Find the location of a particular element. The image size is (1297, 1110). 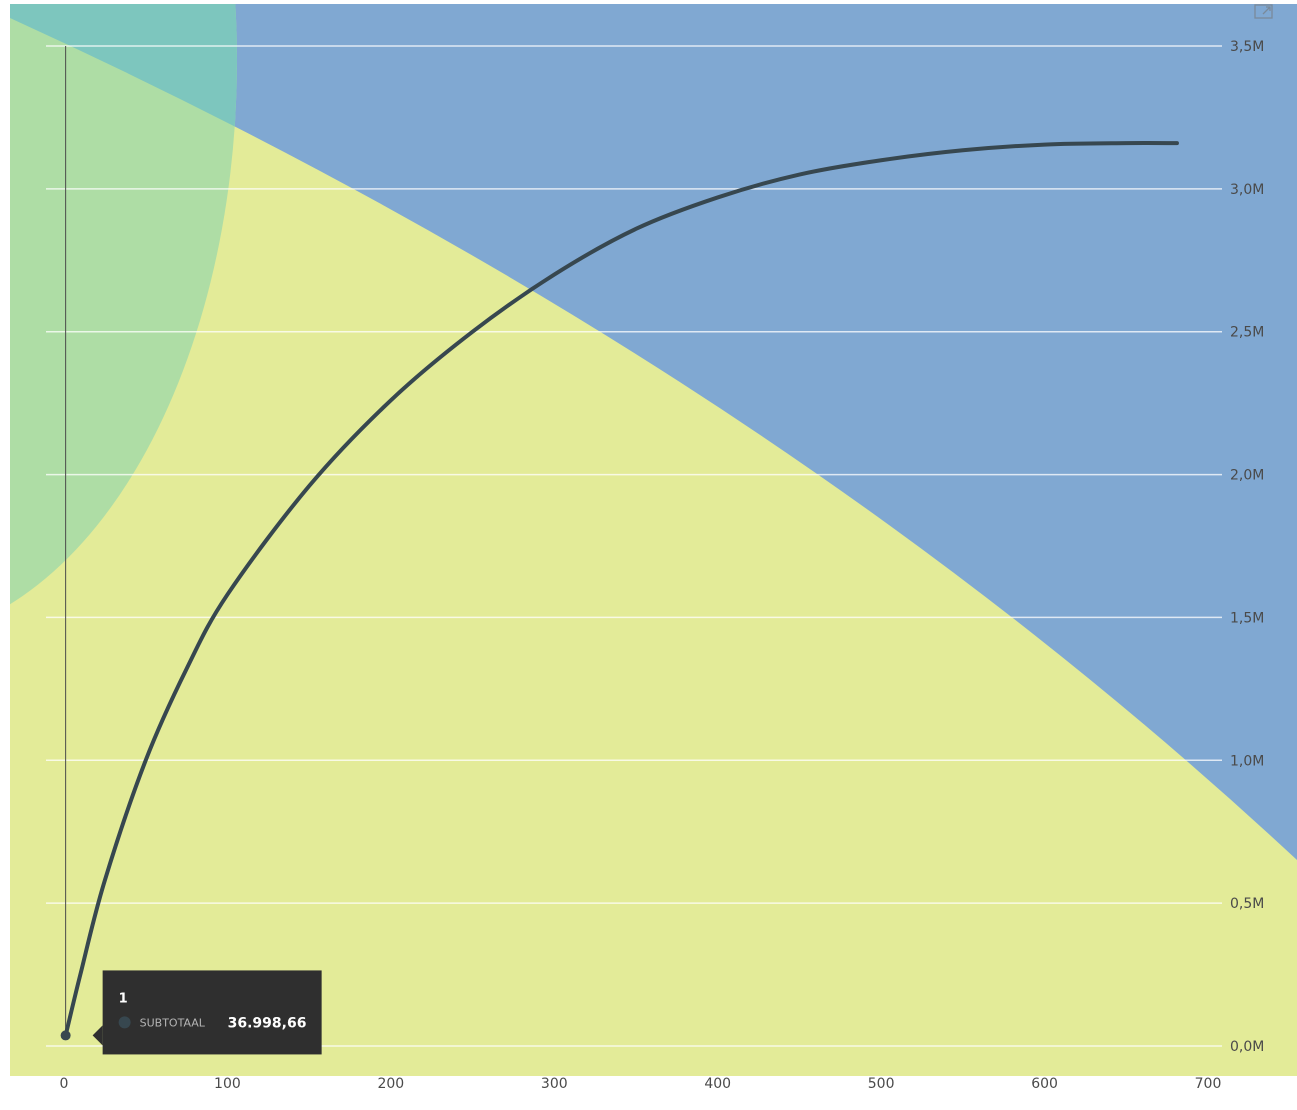

x-tick-label: 600 is located at coordinates (1044, 1084).